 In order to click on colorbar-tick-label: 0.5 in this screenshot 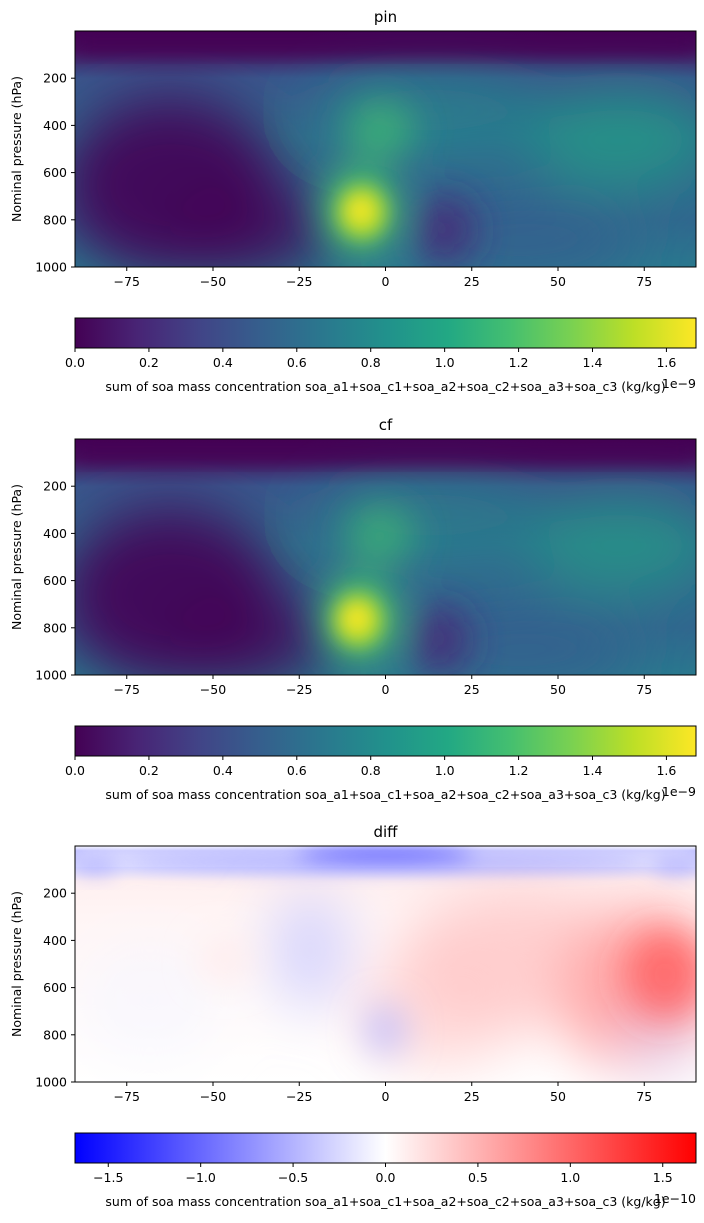, I will do `click(478, 1177)`.